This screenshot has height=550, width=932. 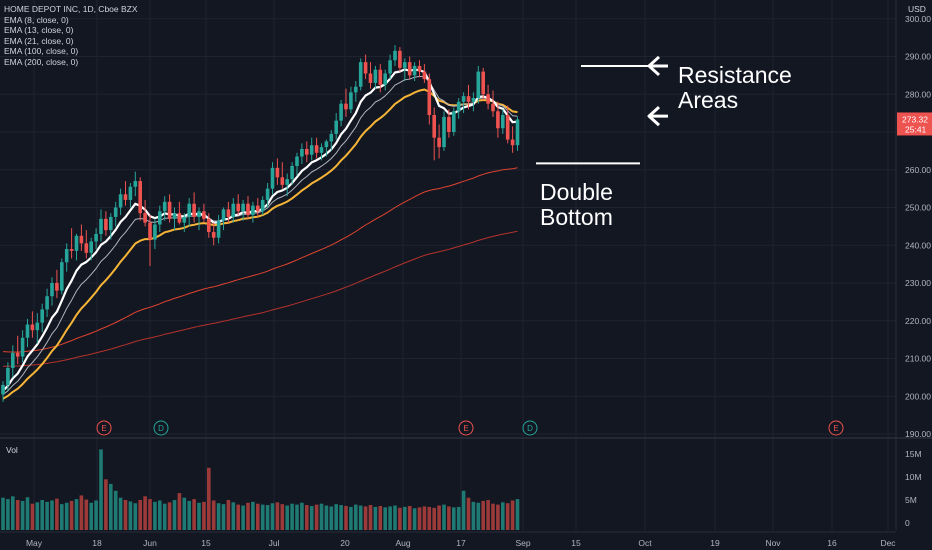 What do you see at coordinates (576, 217) in the screenshot?
I see `double-bottom-line-2: Bottom` at bounding box center [576, 217].